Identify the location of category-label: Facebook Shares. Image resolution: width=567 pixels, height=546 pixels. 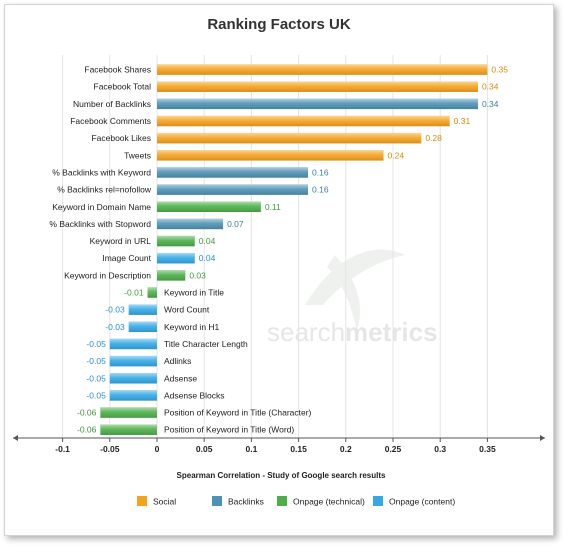
(117, 70).